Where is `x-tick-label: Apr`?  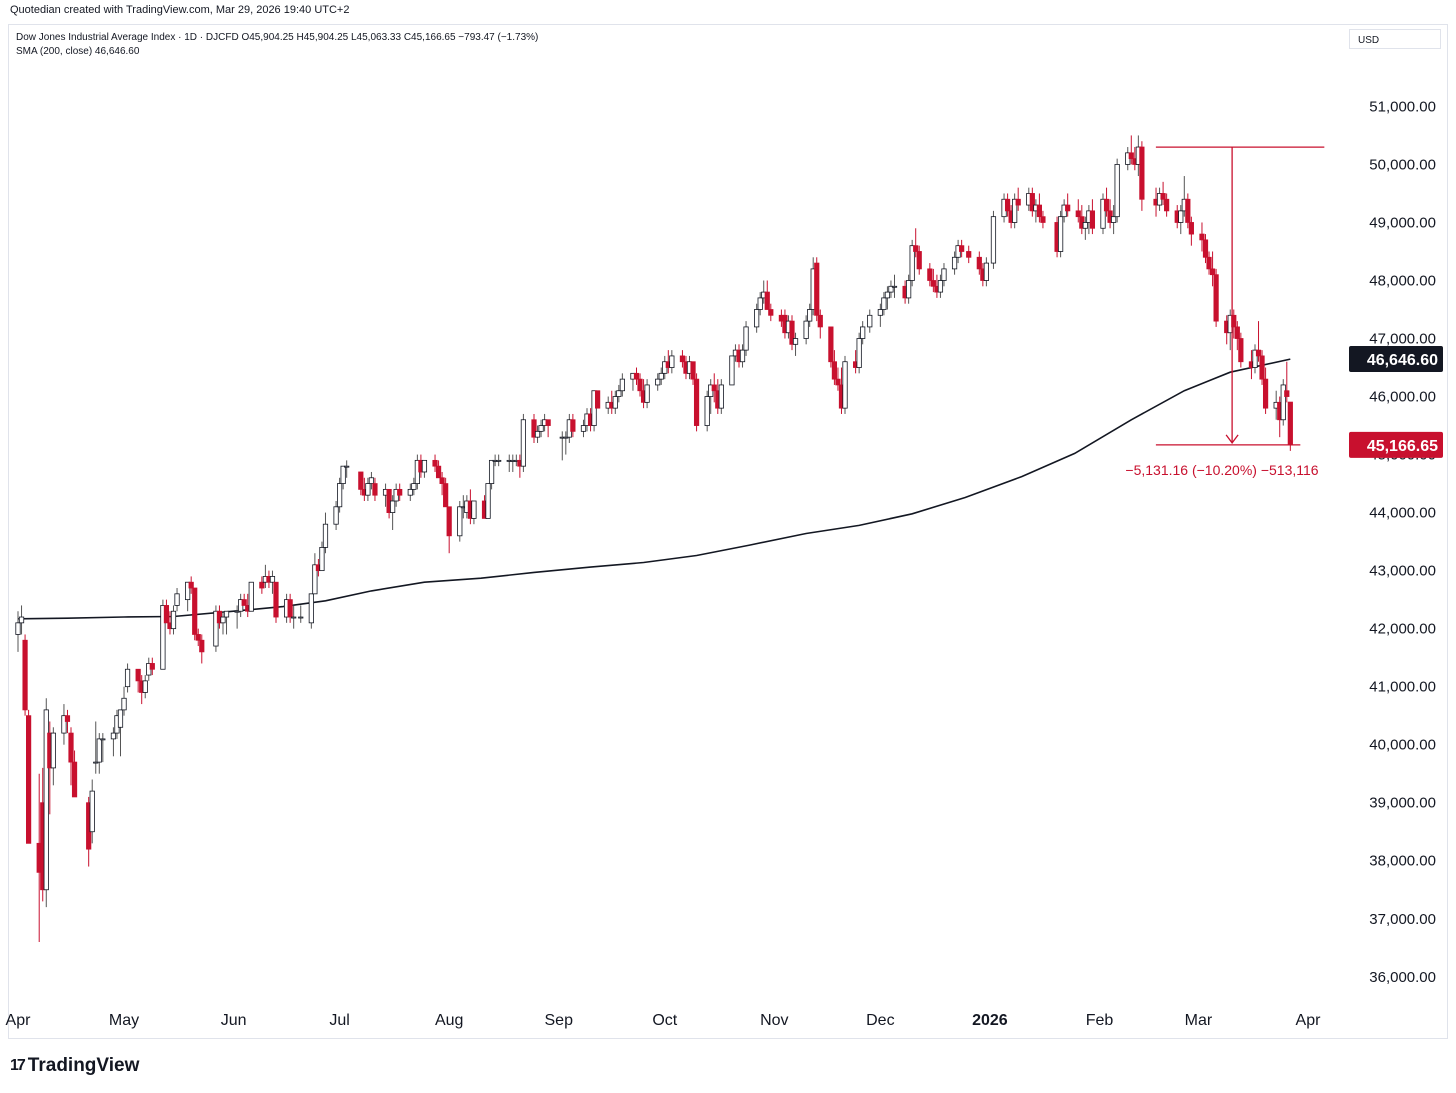
x-tick-label: Apr is located at coordinates (19, 1020).